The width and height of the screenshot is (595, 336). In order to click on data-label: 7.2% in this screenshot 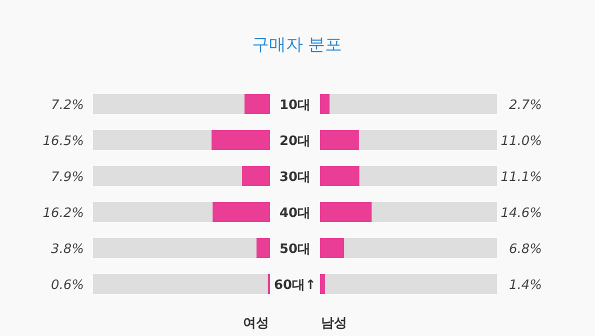, I will do `click(67, 105)`.